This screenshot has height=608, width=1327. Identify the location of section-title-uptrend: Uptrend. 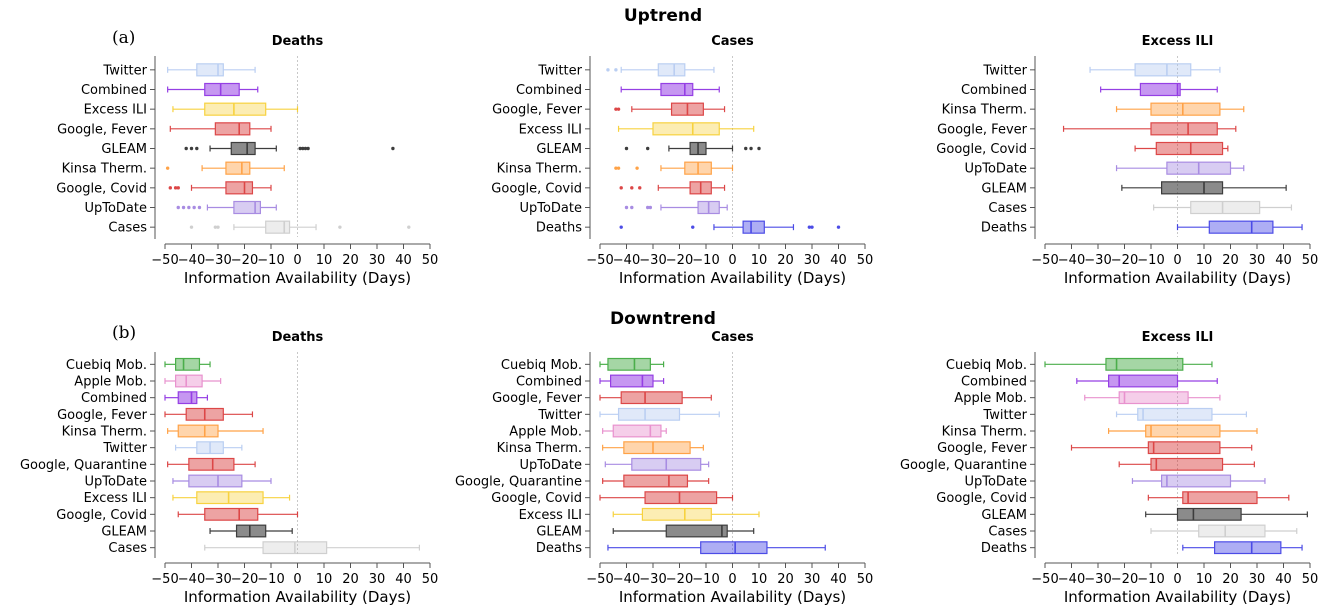
(663, 16).